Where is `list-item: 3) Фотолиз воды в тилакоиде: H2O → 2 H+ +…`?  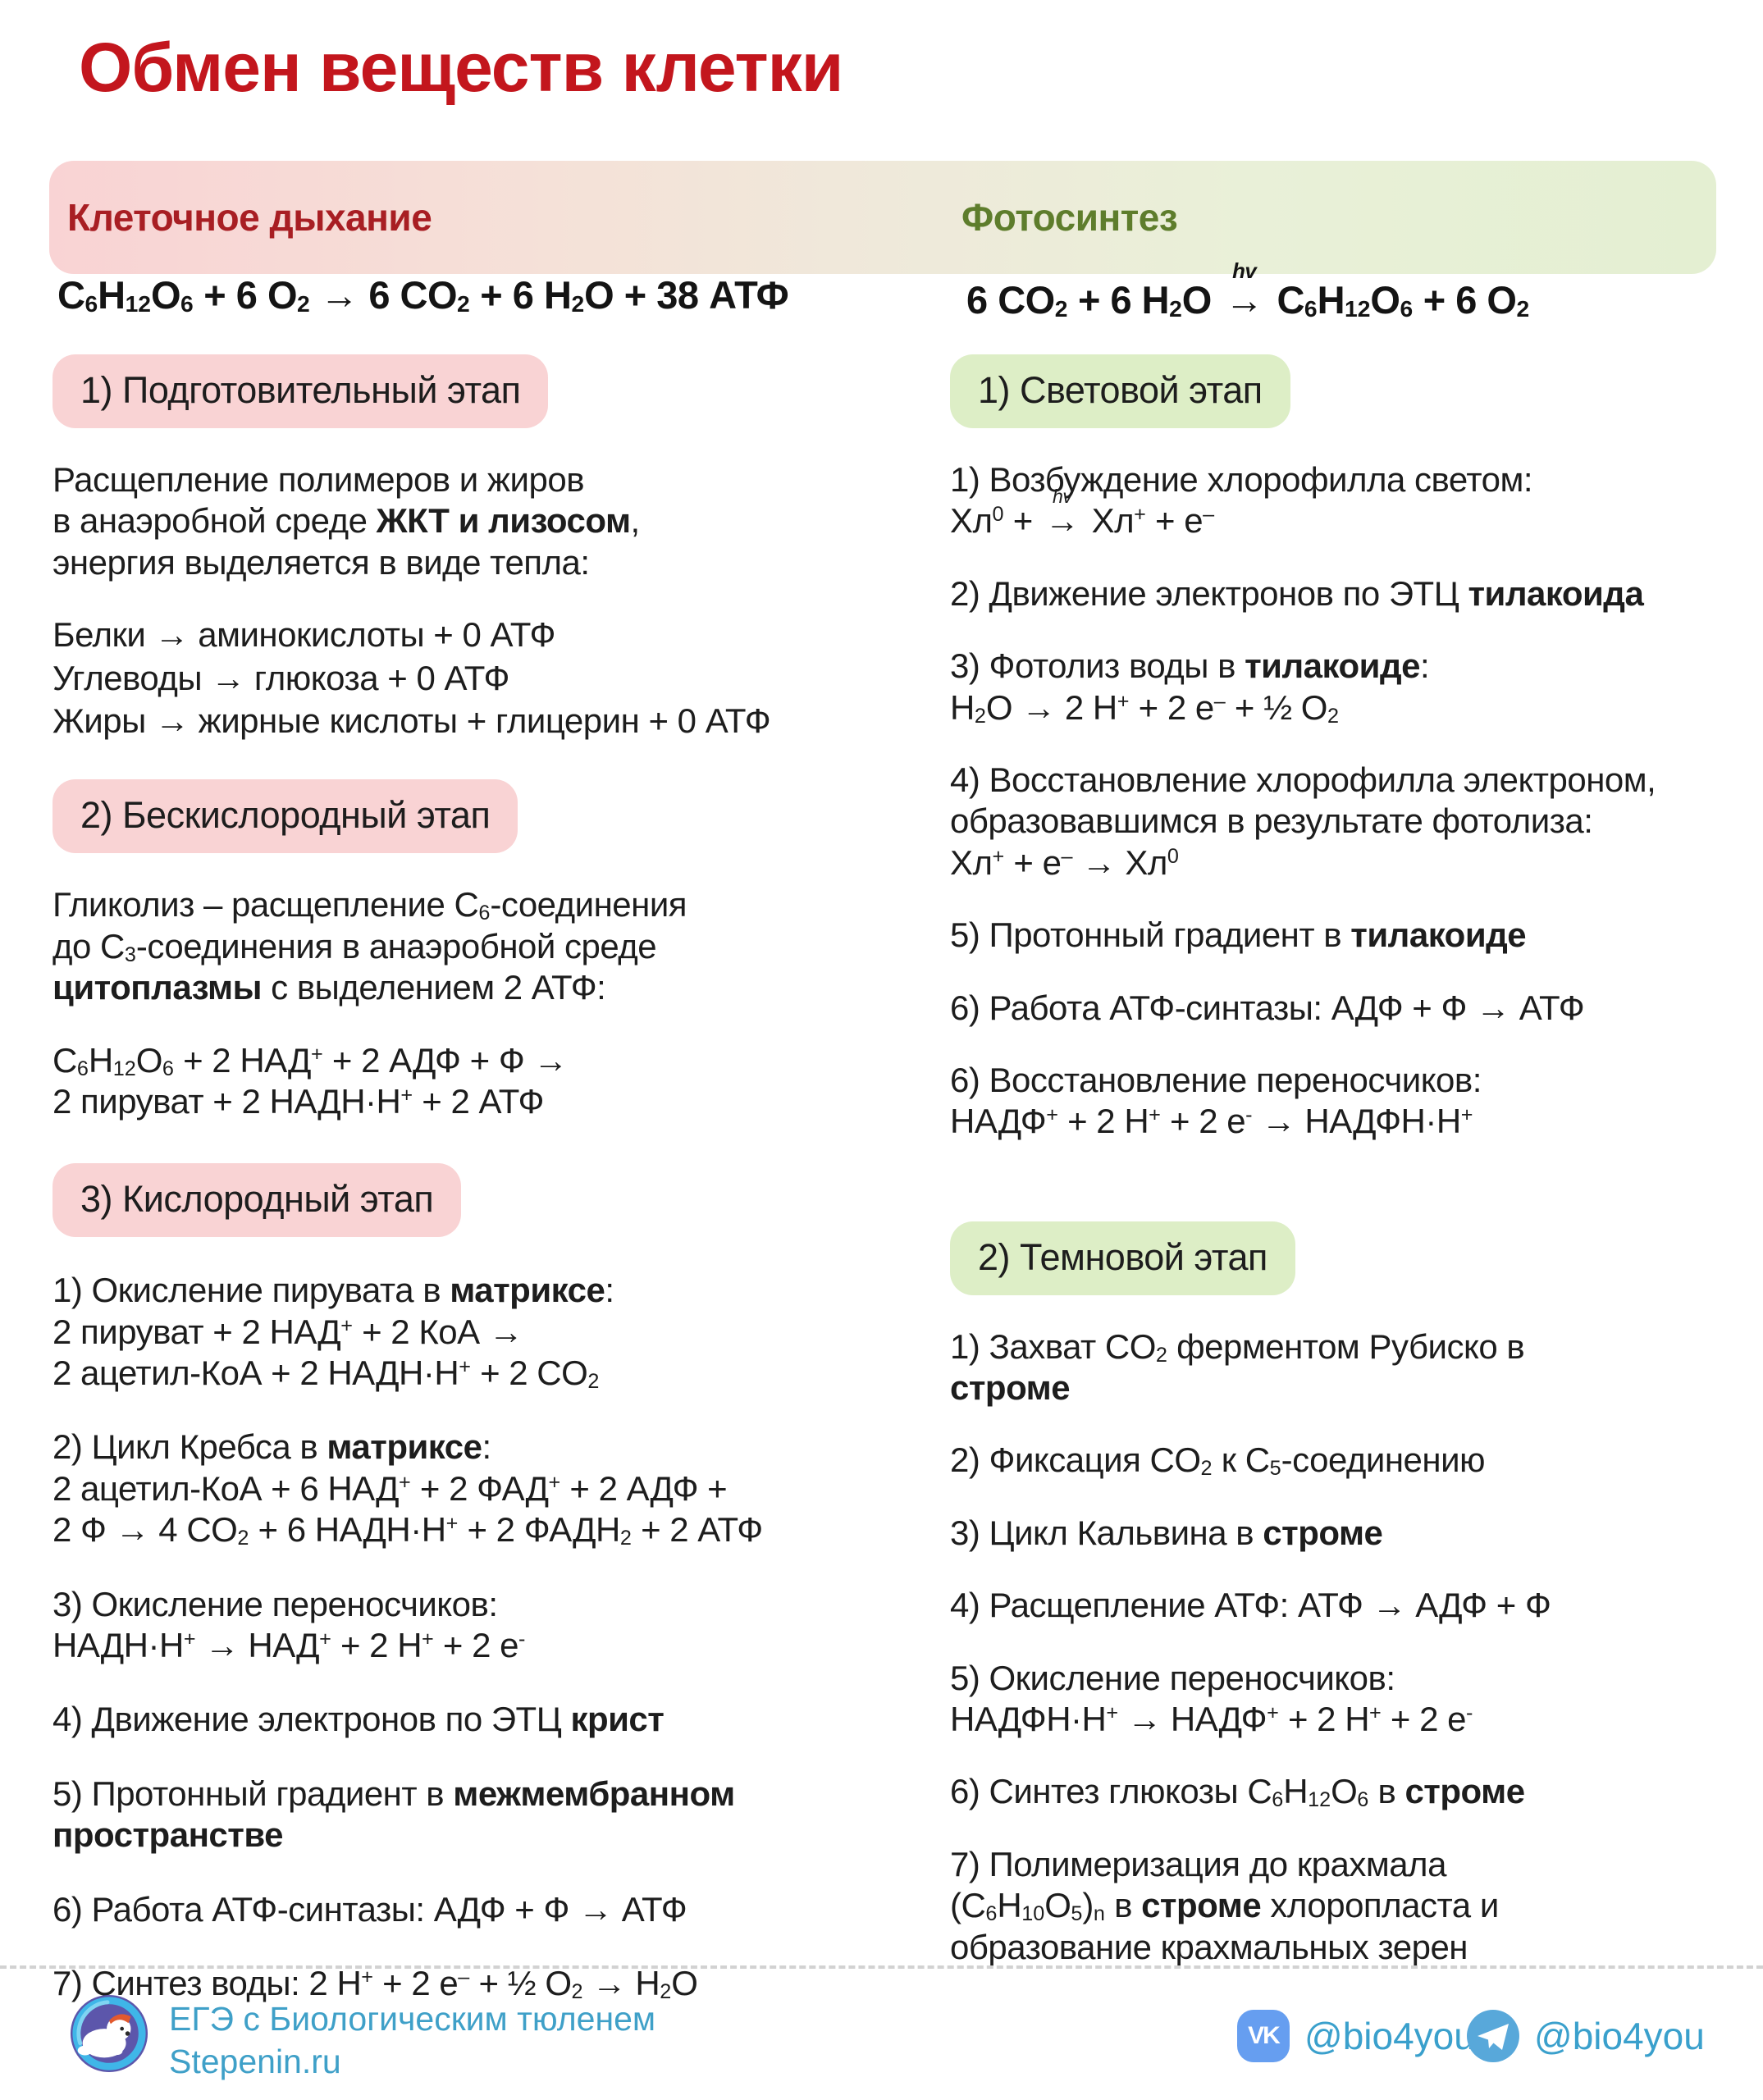 list-item: 3) Фотолиз воды в тилакоиде: H2O → 2 H+ +… is located at coordinates (1190, 687).